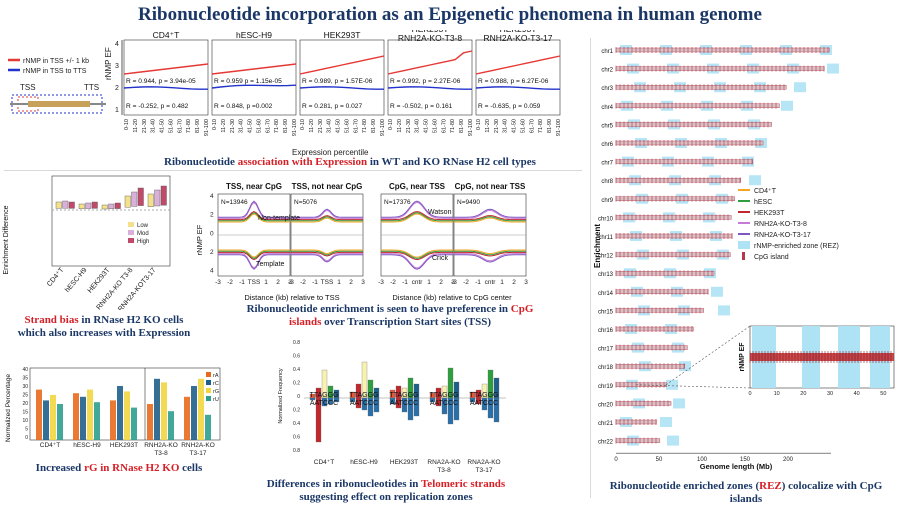 The image size is (900, 506). Describe the element at coordinates (296, 438) in the screenshot. I see `y-tick: 0.6` at that location.